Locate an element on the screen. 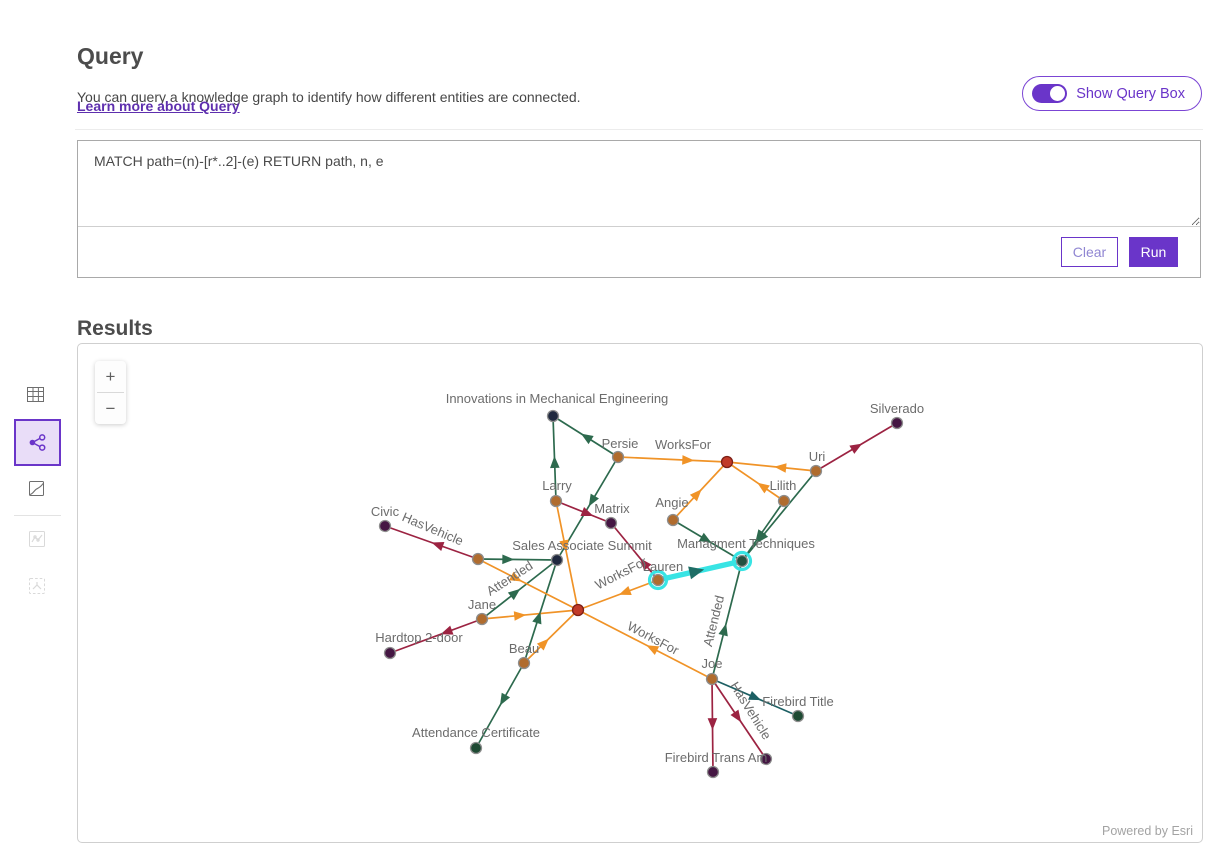 This screenshot has height=860, width=1221. graph-node-lauren is located at coordinates (658, 580).